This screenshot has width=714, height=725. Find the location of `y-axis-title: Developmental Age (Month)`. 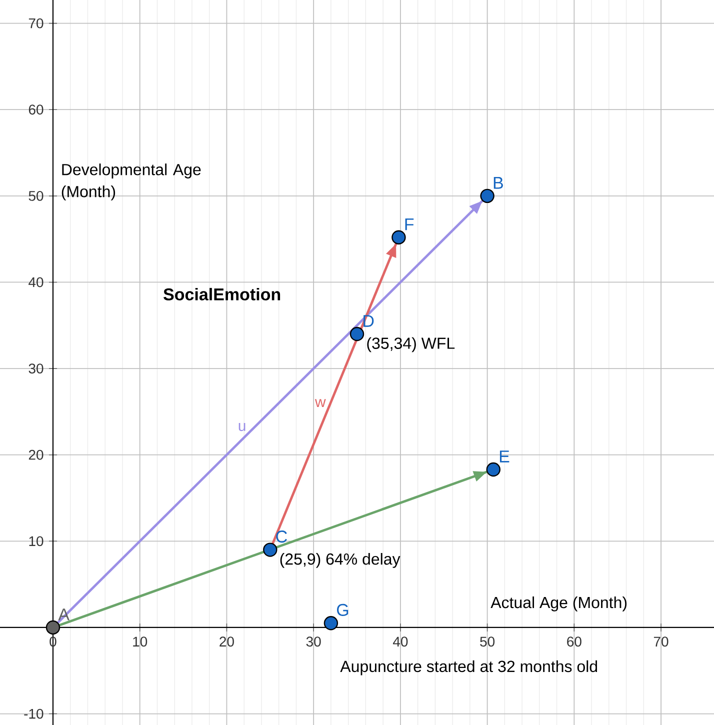

y-axis-title: Developmental Age (Month) is located at coordinates (131, 182).